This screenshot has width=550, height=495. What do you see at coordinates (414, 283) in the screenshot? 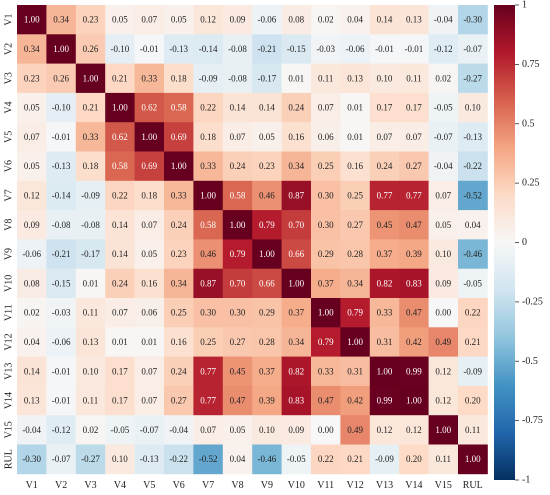
I see `cell-value-label: 0.83` at bounding box center [414, 283].